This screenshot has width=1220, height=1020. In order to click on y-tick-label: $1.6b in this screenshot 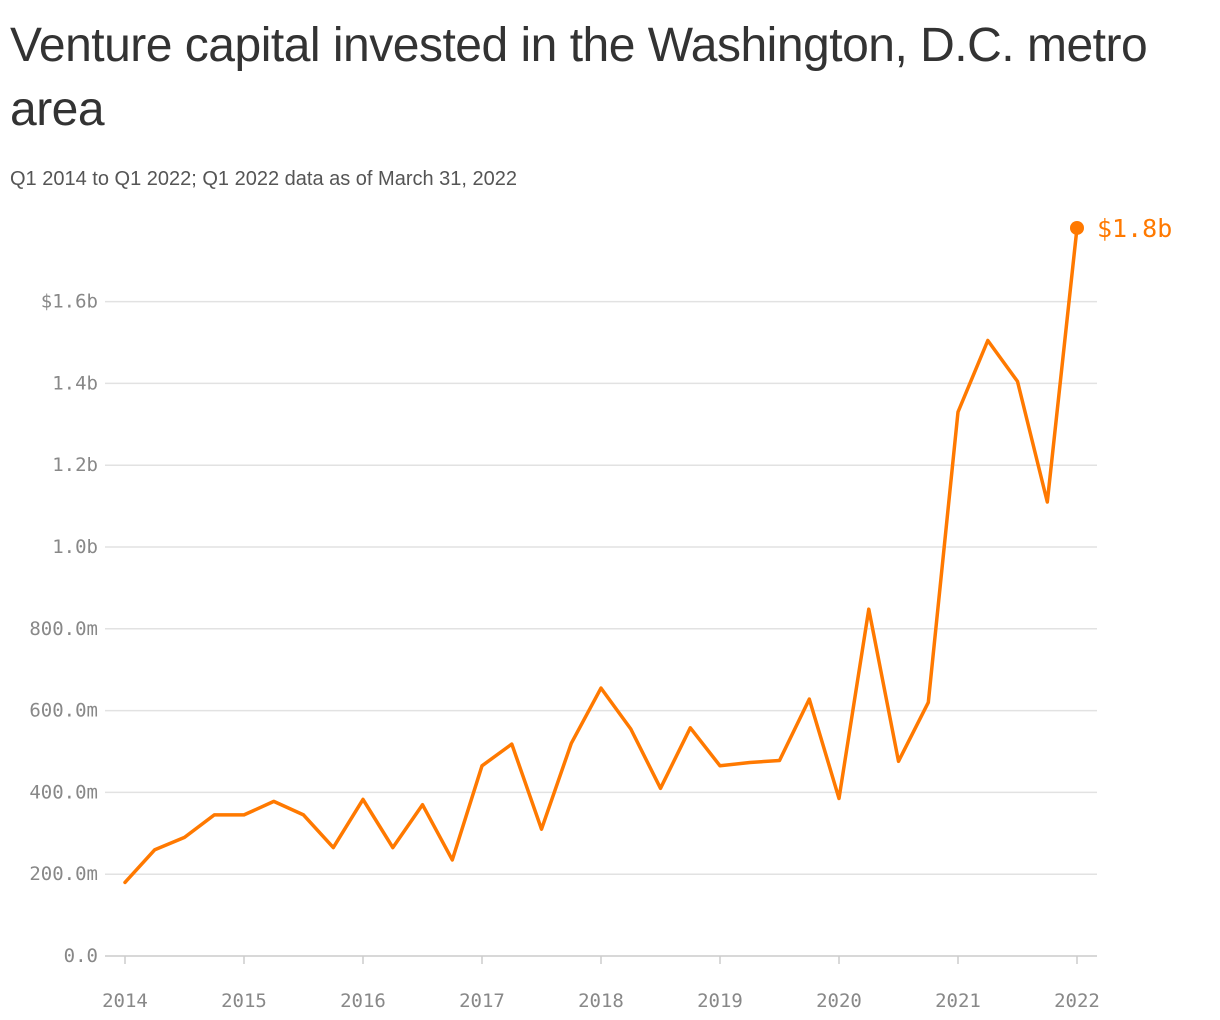, I will do `click(69, 302)`.